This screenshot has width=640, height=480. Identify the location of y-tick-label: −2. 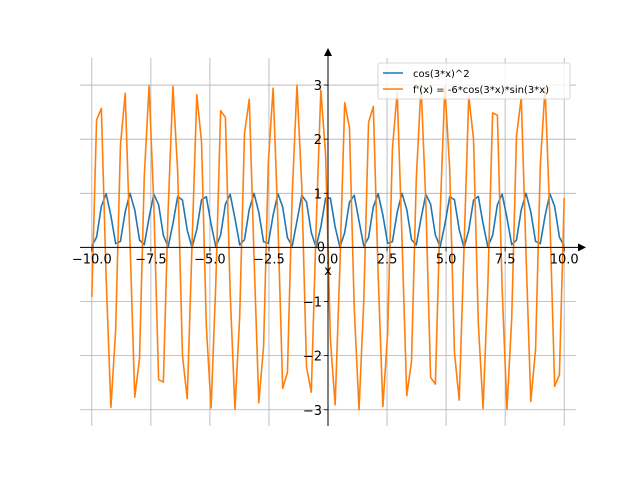
(312, 357).